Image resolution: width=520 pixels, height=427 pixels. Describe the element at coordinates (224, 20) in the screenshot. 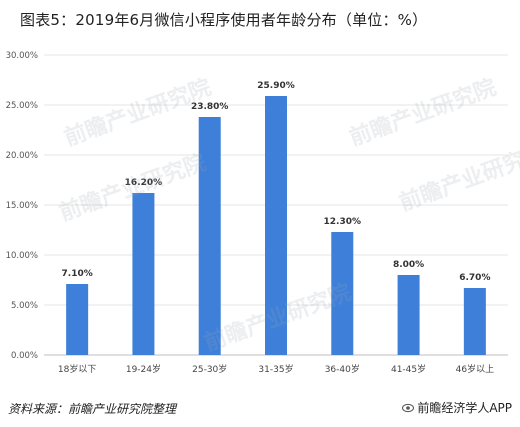

I see `chart-title: 图表5：2019年6月微信小程序使用者年龄分布（单位：%）` at that location.